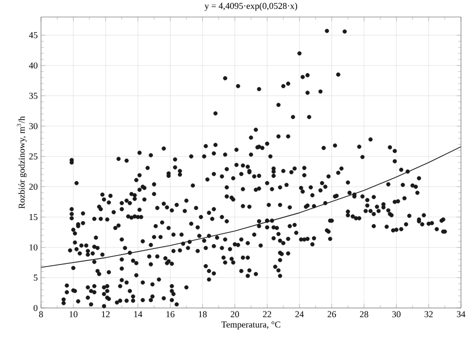 Image resolution: width=476 pixels, height=347 pixels. Describe the element at coordinates (33, 126) in the screenshot. I see `y-tick-label: 30` at that location.